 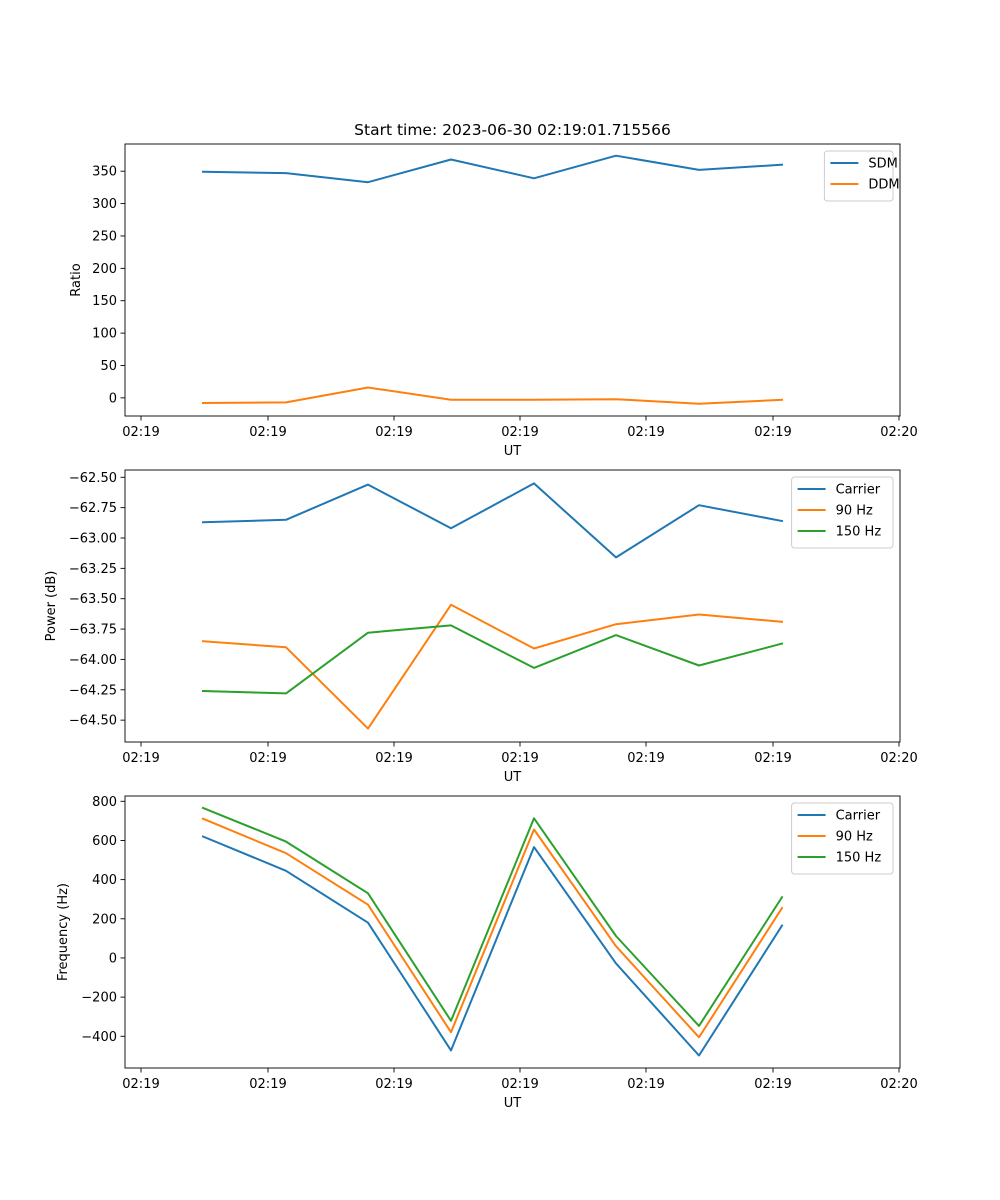 I want to click on y-tick-label: 100, so click(x=104, y=334).